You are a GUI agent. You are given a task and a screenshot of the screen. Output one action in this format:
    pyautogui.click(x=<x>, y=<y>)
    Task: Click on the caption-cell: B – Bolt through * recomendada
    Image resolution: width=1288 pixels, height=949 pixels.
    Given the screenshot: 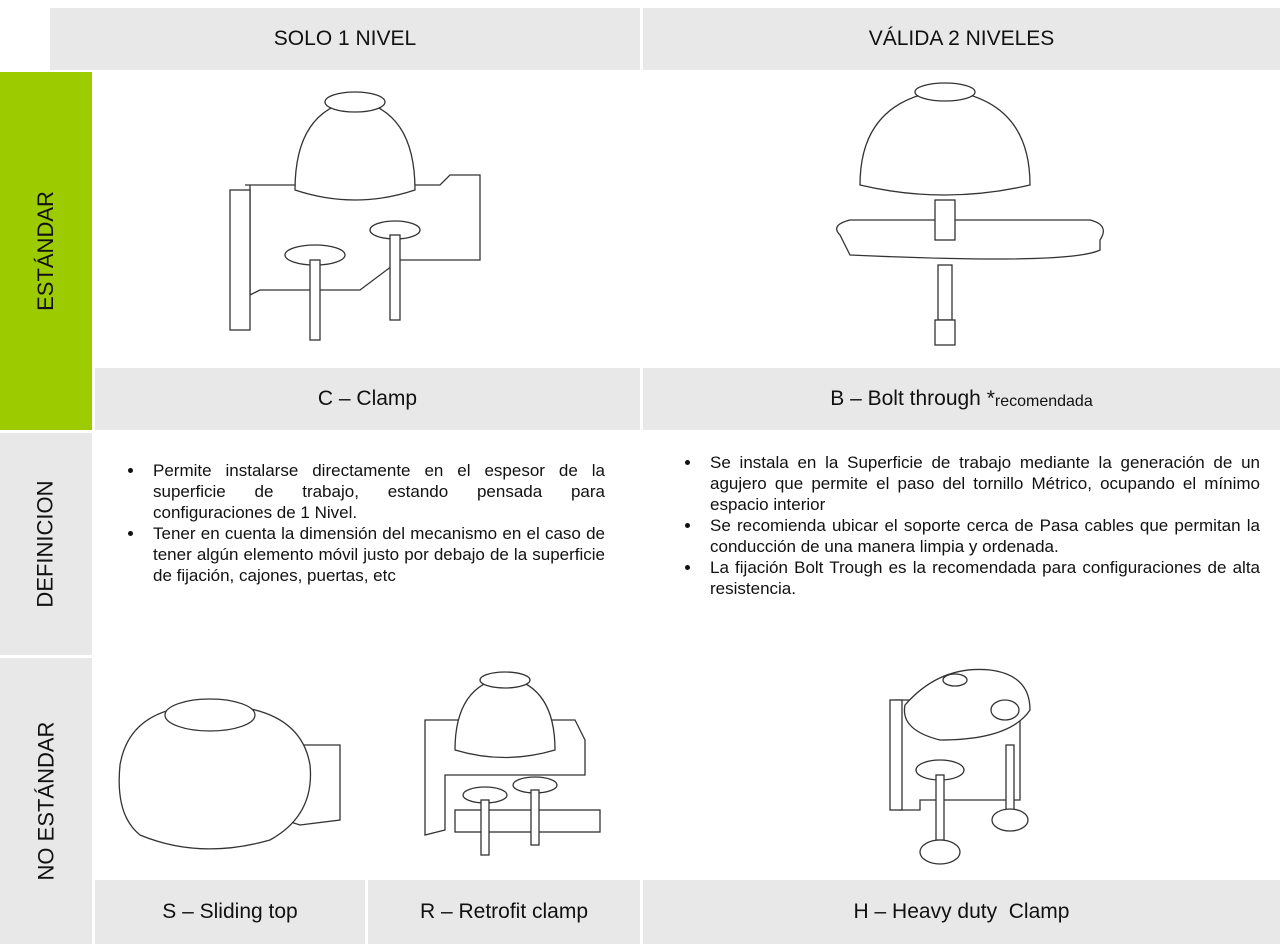 What is the action you would take?
    pyautogui.click(x=961, y=399)
    